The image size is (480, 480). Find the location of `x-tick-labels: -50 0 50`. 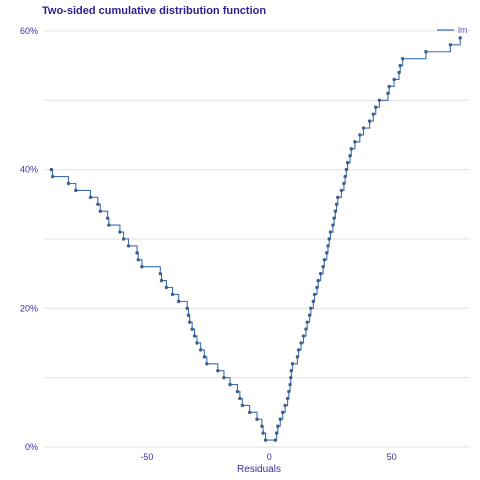

x-tick-labels: -50 0 50 is located at coordinates (268, 457).